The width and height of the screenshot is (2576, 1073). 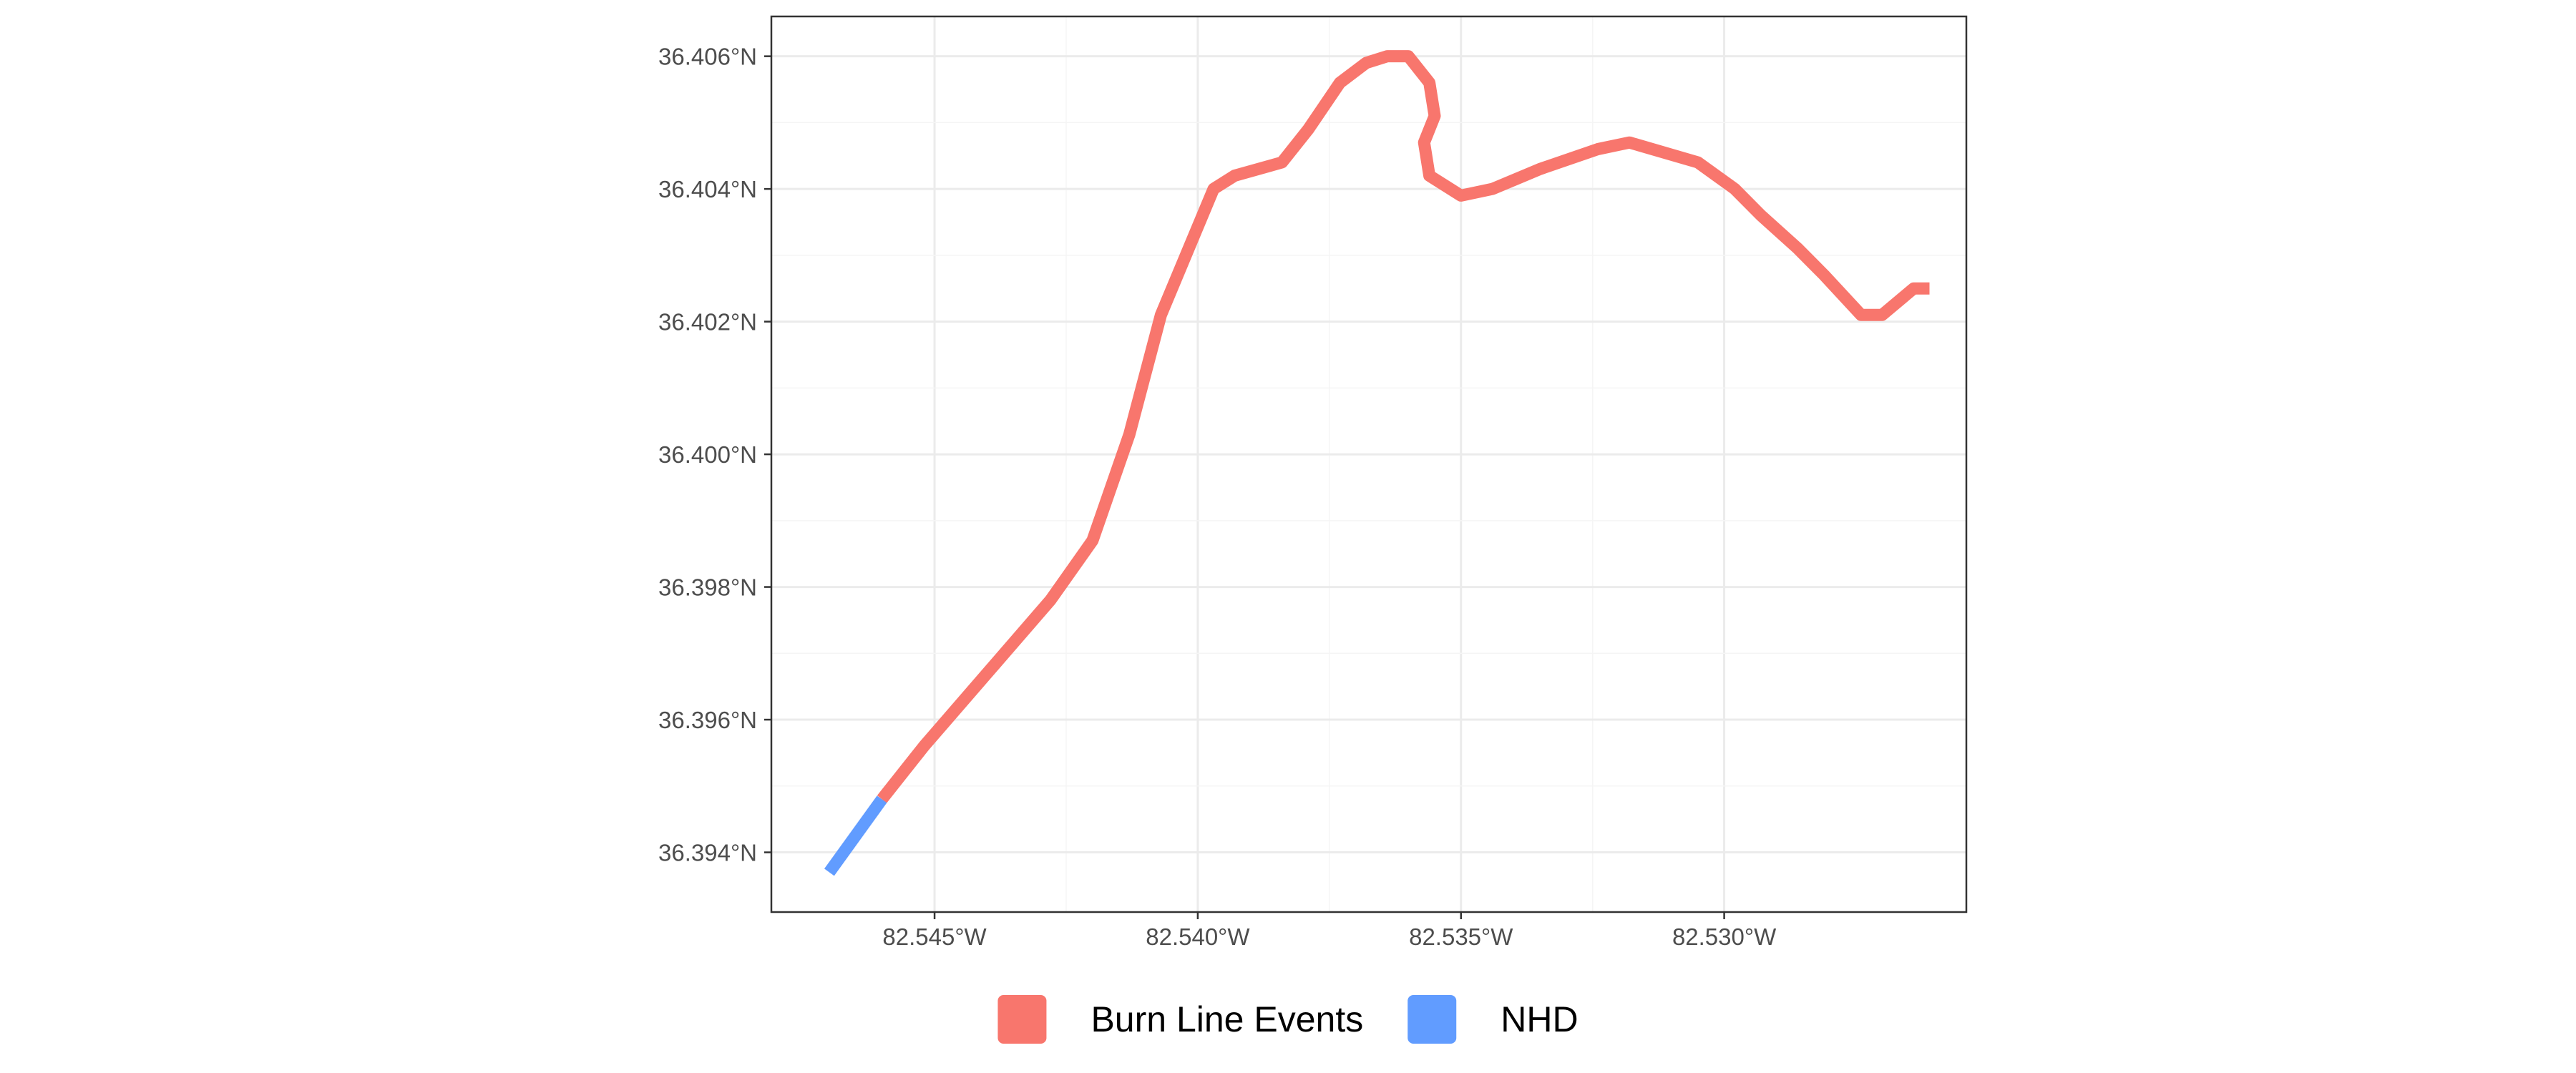 What do you see at coordinates (934, 936) in the screenshot?
I see `x-tick-label: 82.545°W` at bounding box center [934, 936].